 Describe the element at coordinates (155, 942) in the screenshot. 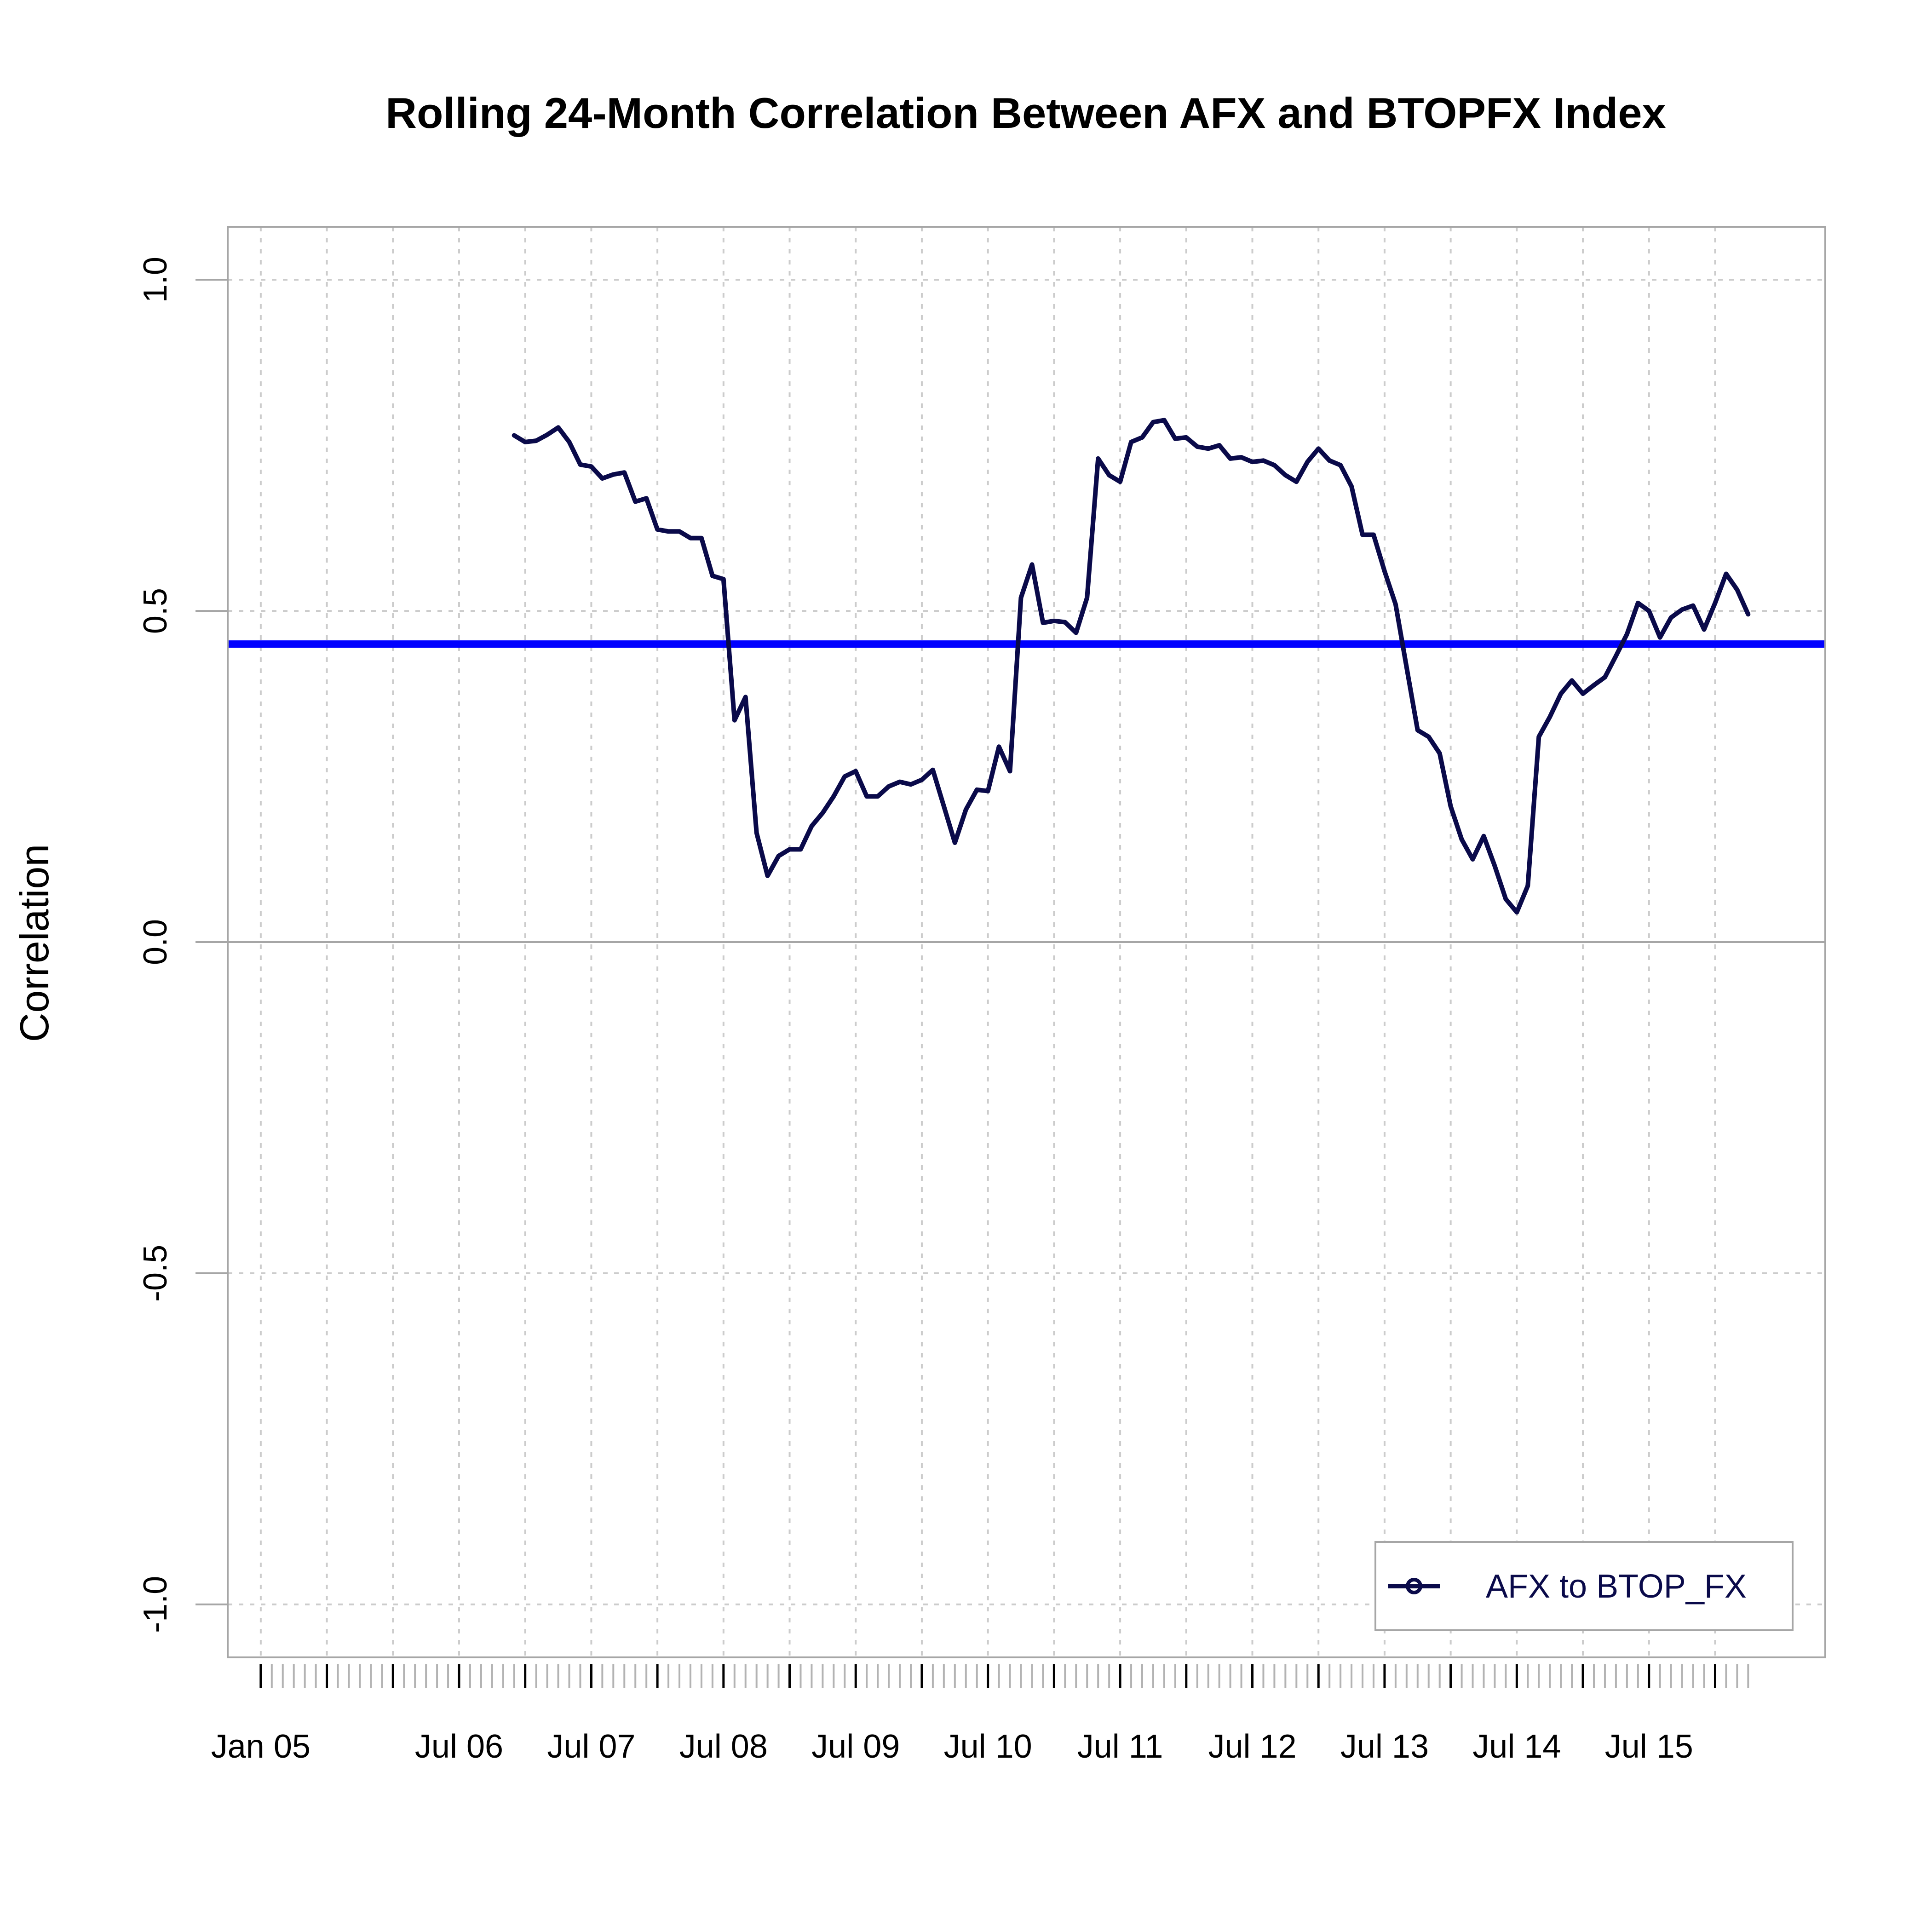

I see `y-tick-label: 0.0` at that location.